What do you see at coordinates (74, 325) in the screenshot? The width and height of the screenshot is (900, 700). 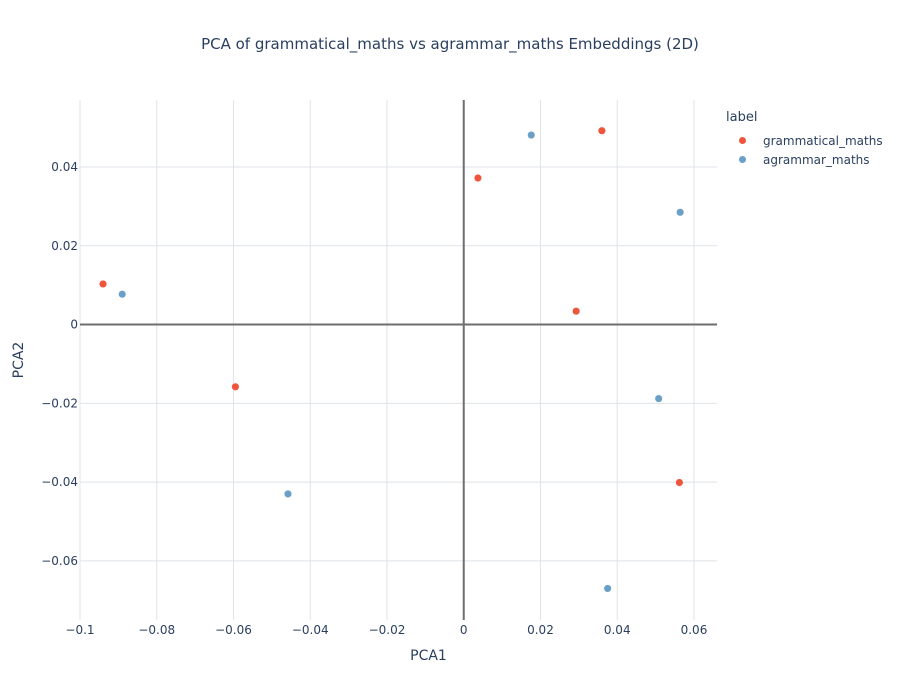 I see `y-tick-label: 0` at bounding box center [74, 325].